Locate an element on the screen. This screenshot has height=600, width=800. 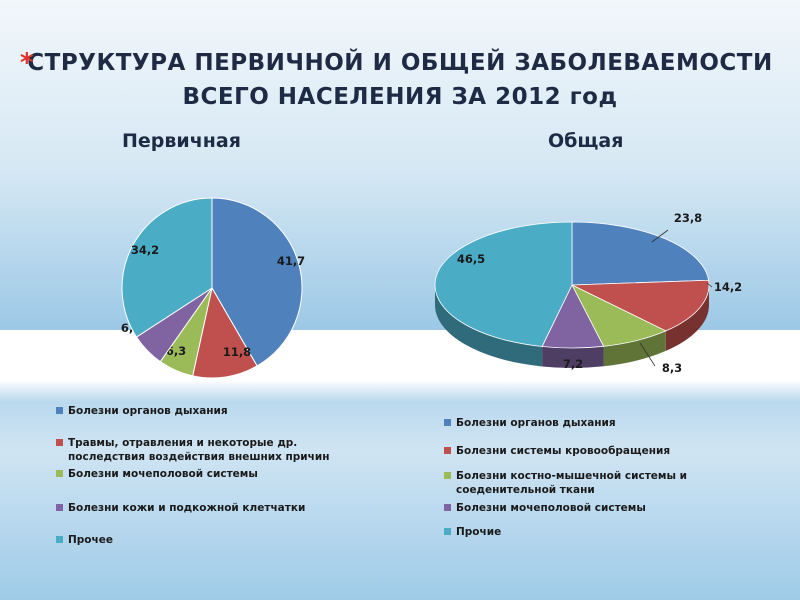
pie-total-data-label: 23,8 is located at coordinates (688, 218).